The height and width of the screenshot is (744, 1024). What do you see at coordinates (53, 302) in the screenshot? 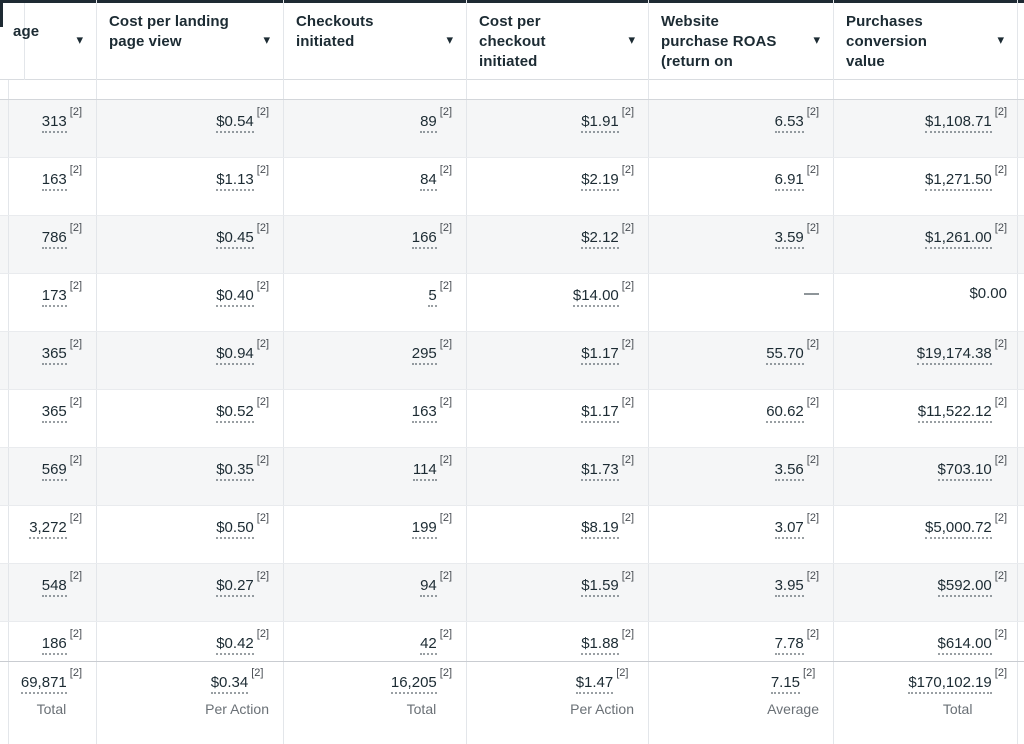
I see `cell-landing-page-views: 173[2]` at bounding box center [53, 302].